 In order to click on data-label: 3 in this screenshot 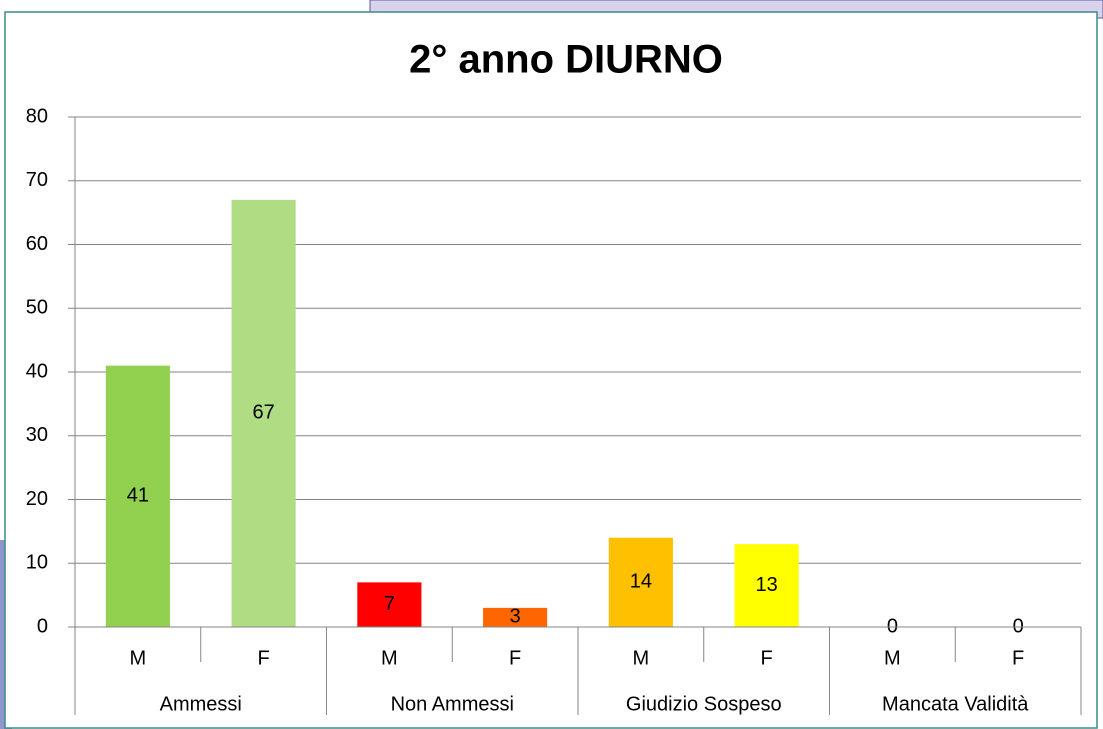, I will do `click(515, 617)`.